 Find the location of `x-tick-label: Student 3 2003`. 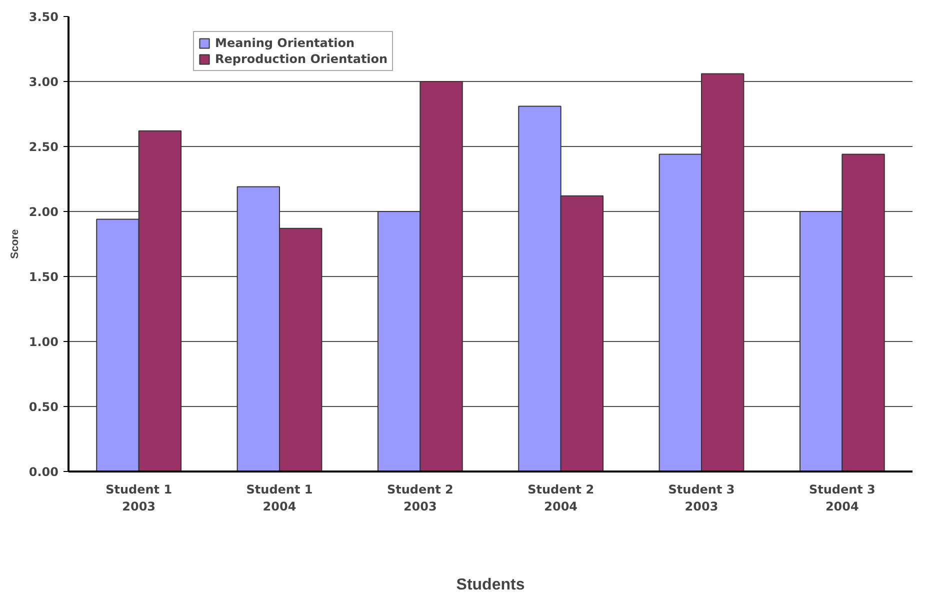

x-tick-label: Student 3 2003 is located at coordinates (701, 498).